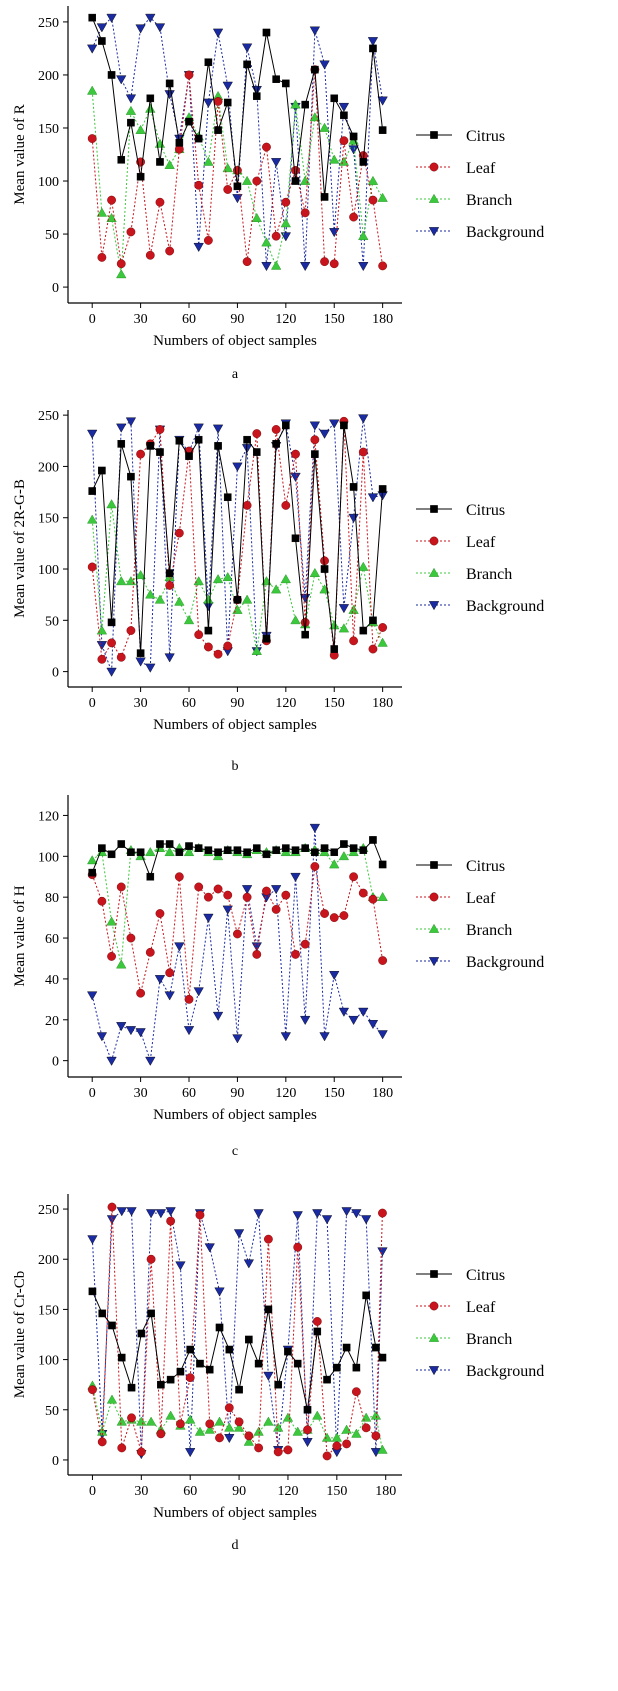 The image size is (618, 1691). What do you see at coordinates (434, 962) in the screenshot?
I see `legend-marker-background` at bounding box center [434, 962].